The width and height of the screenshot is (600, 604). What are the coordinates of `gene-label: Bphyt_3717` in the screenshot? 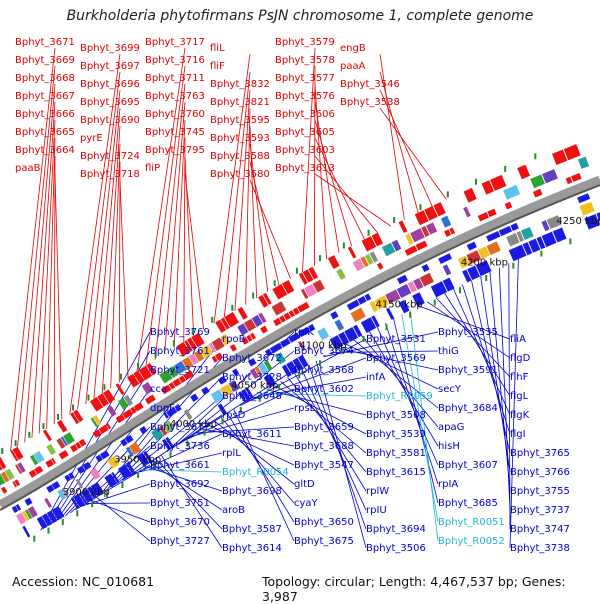 It's located at (175, 42).